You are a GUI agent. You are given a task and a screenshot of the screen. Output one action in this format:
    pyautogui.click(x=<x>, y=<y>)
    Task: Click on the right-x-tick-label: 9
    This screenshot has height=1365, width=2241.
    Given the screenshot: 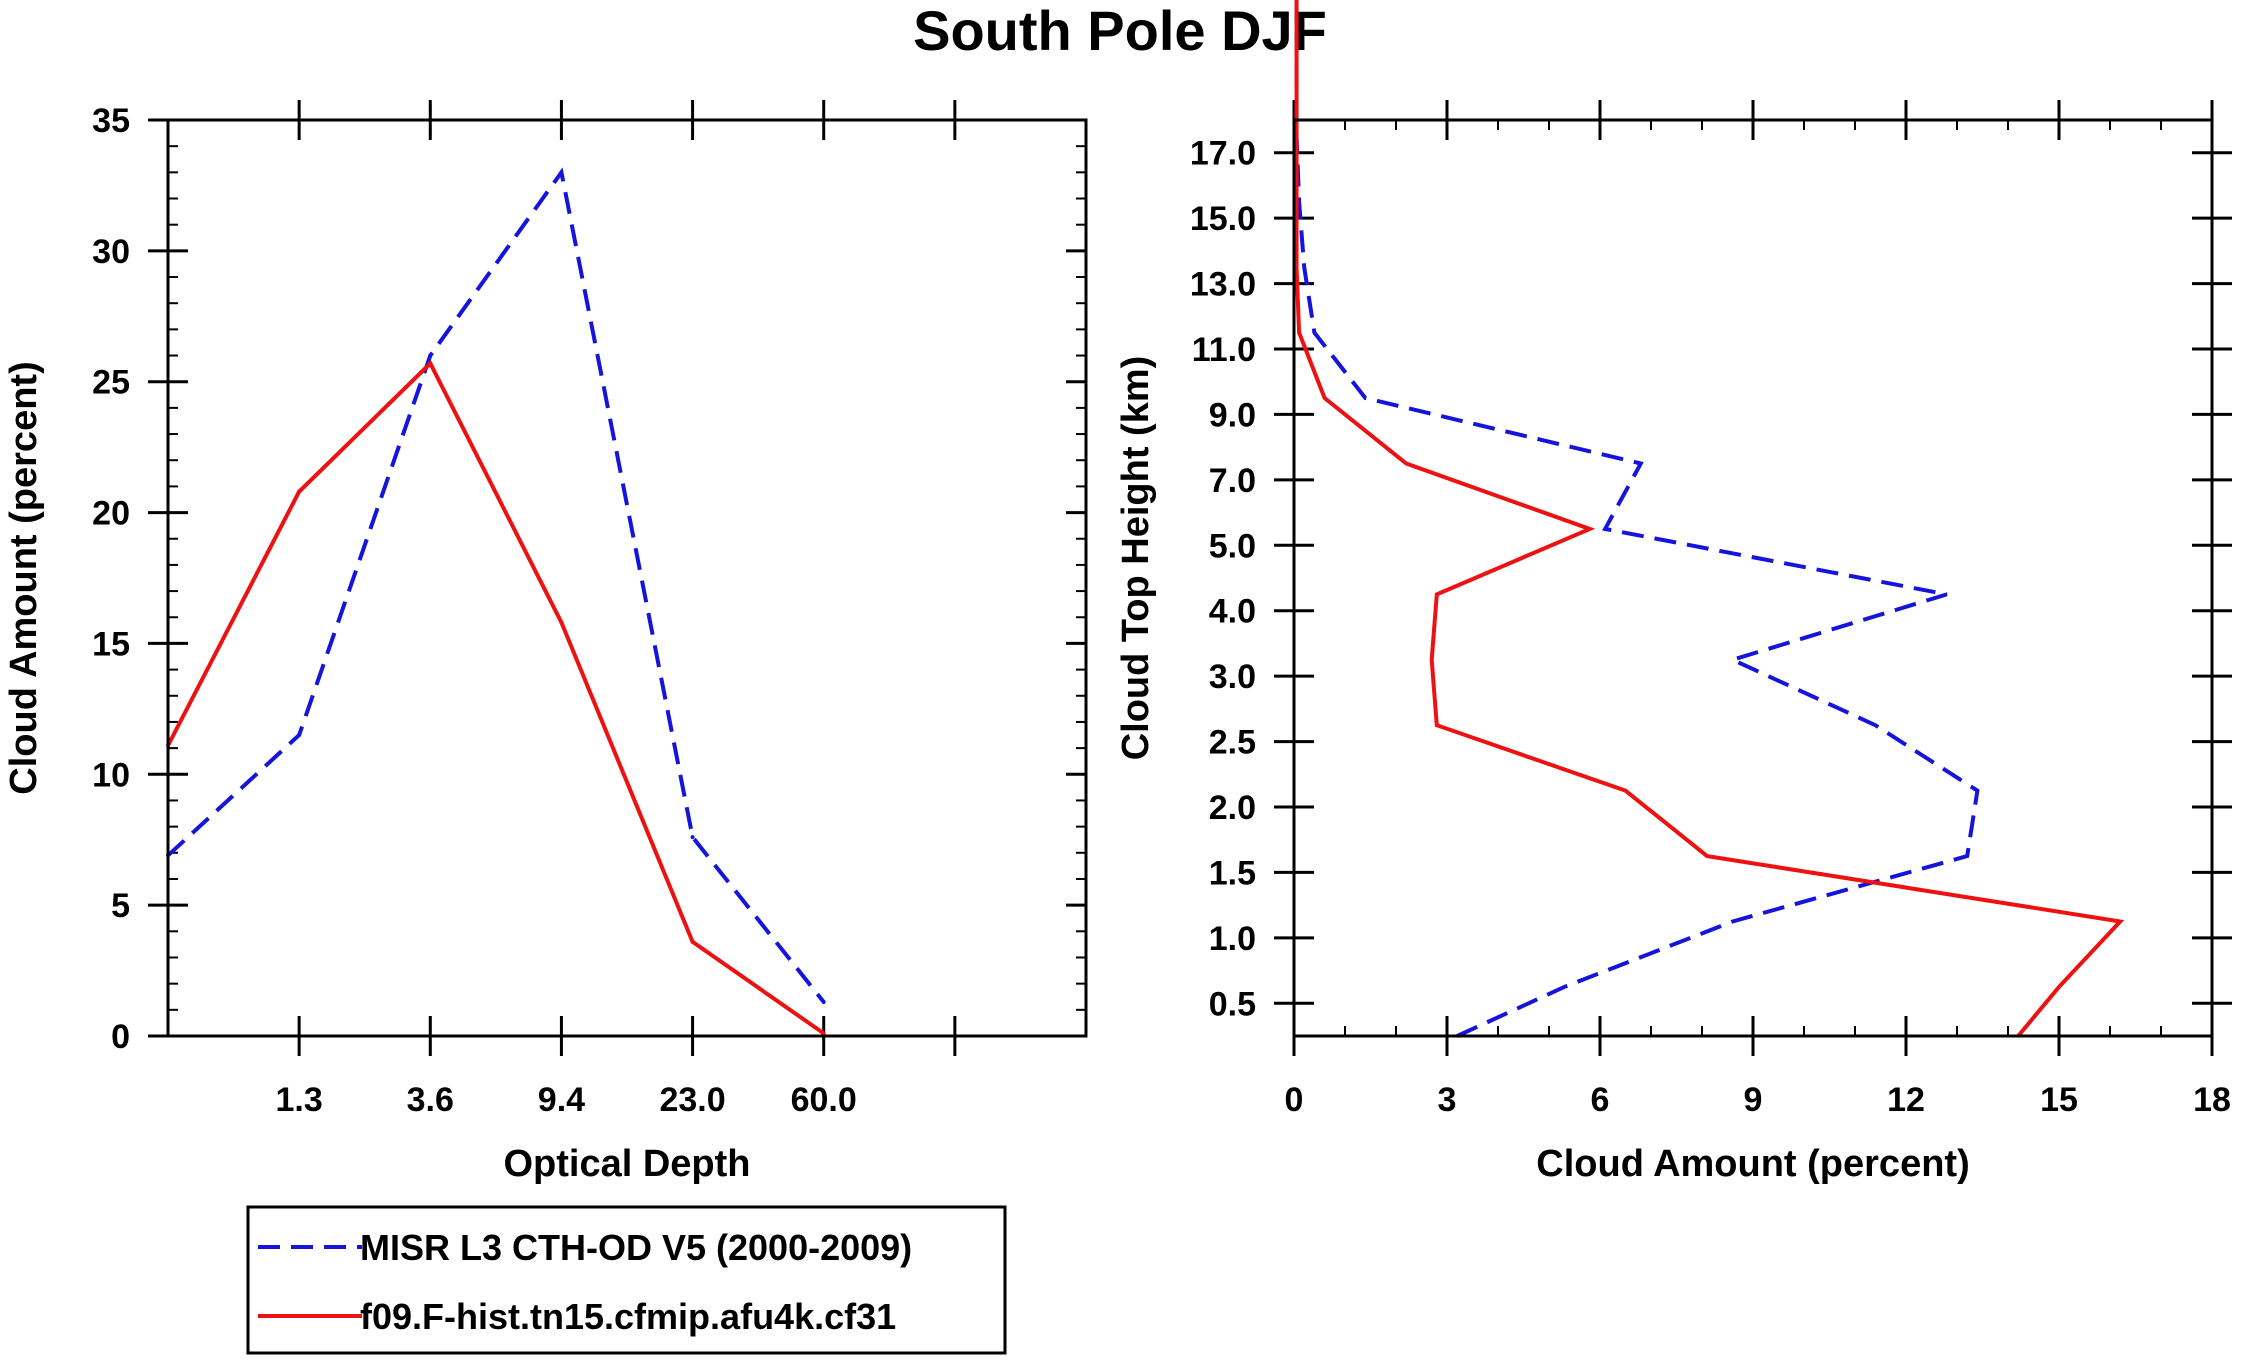 What is the action you would take?
    pyautogui.click(x=1753, y=1100)
    